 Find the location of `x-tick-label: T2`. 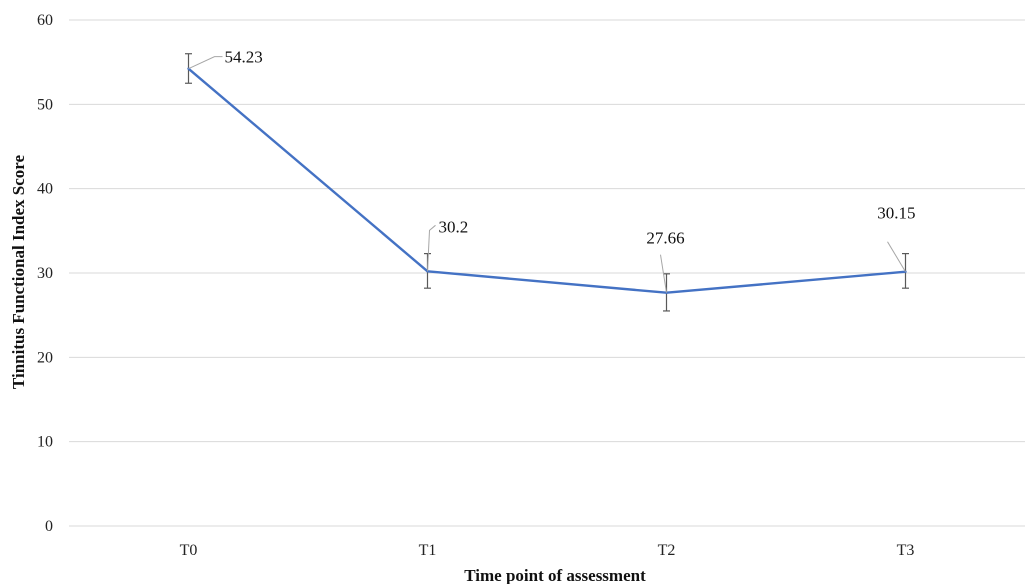

x-tick-label: T2 is located at coordinates (667, 550).